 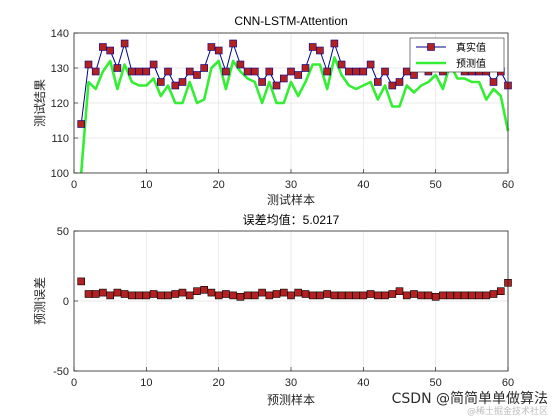 I want to click on bottom-y-tick-label: -50, so click(x=61, y=372).